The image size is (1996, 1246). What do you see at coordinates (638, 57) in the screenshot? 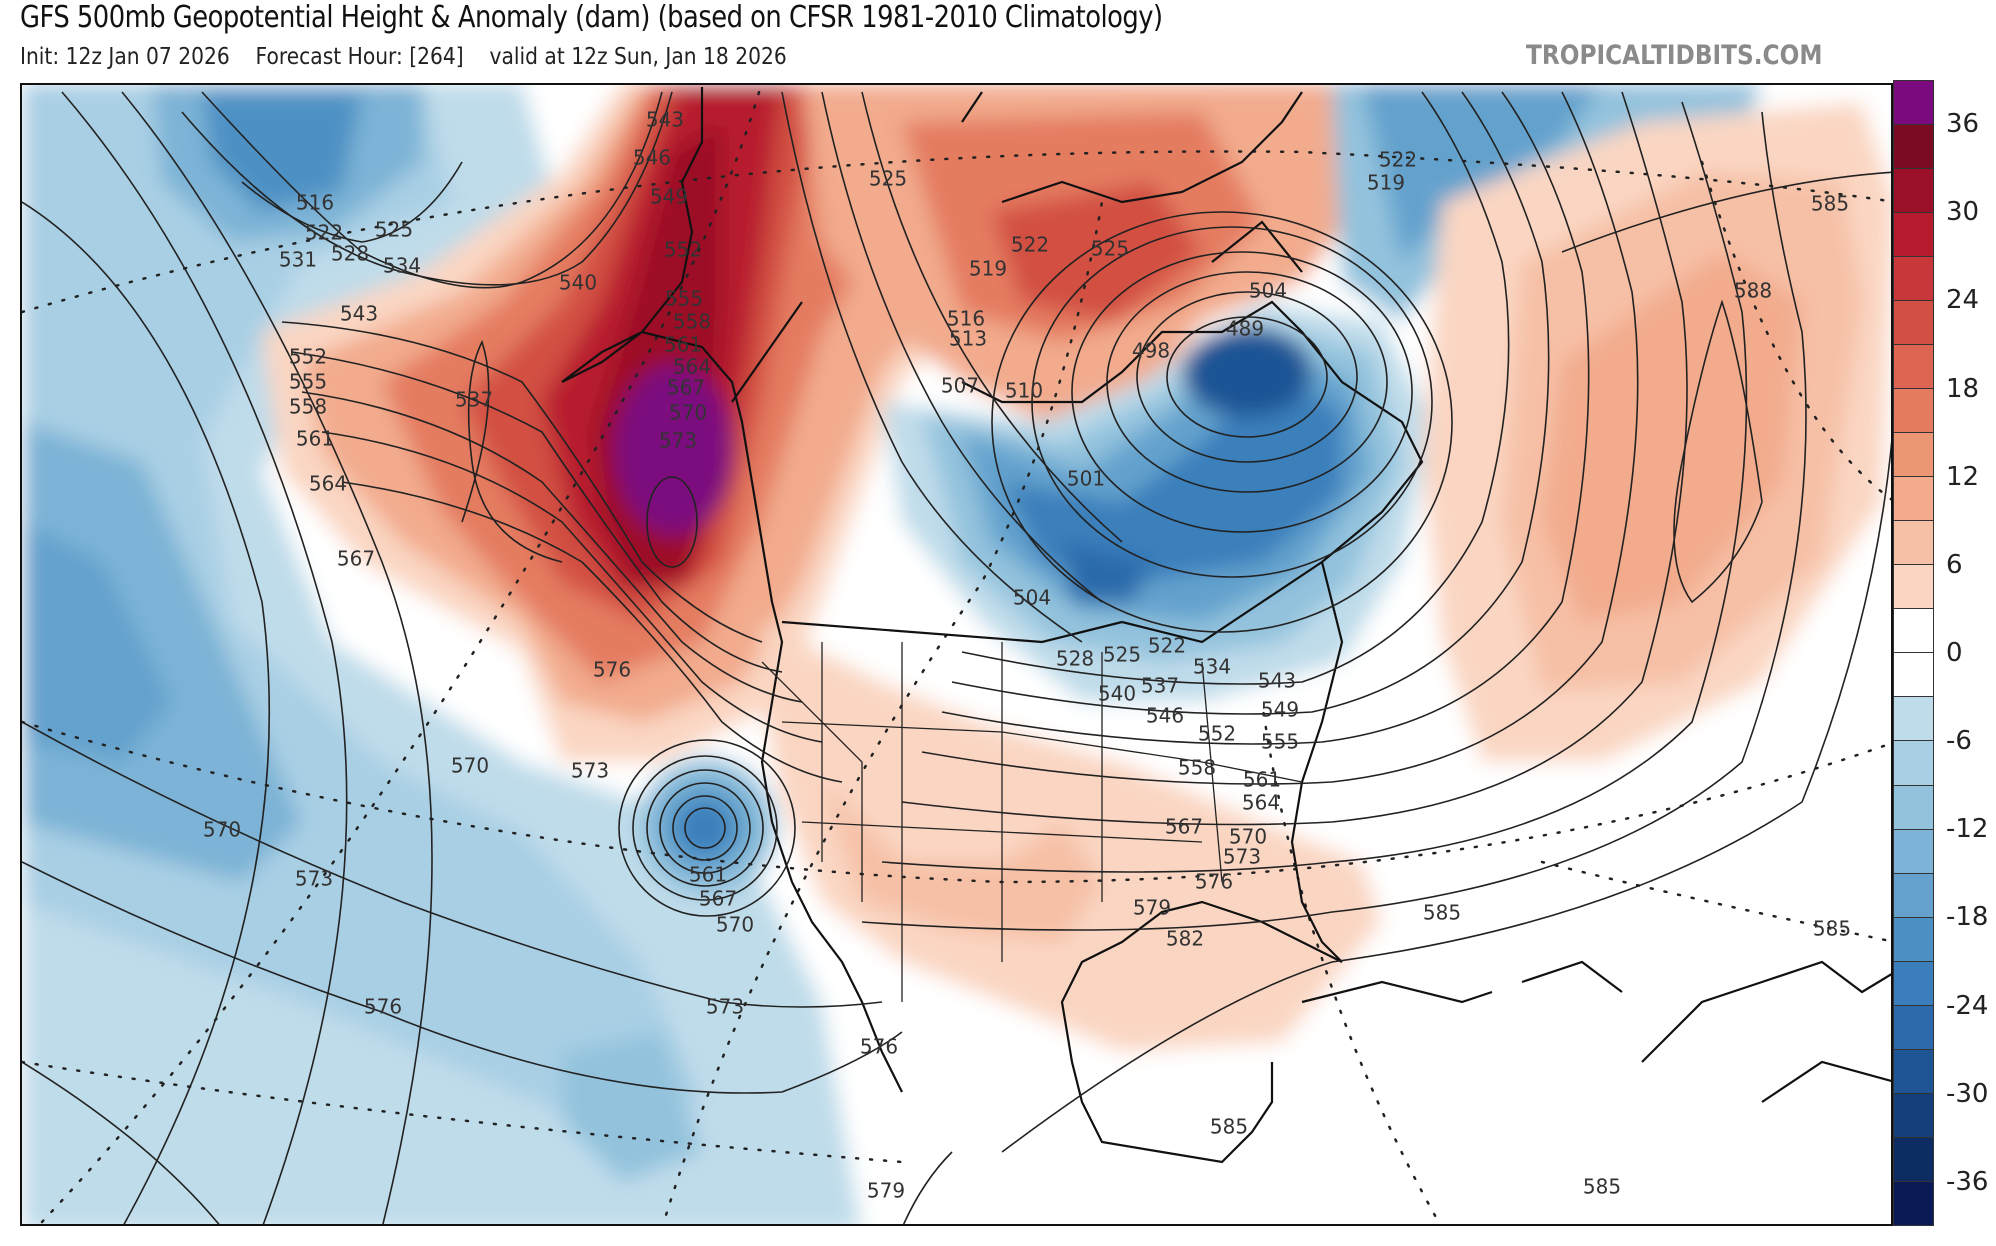
I see `valid-time: valid at 12z Sun, Jan 18 2026` at bounding box center [638, 57].